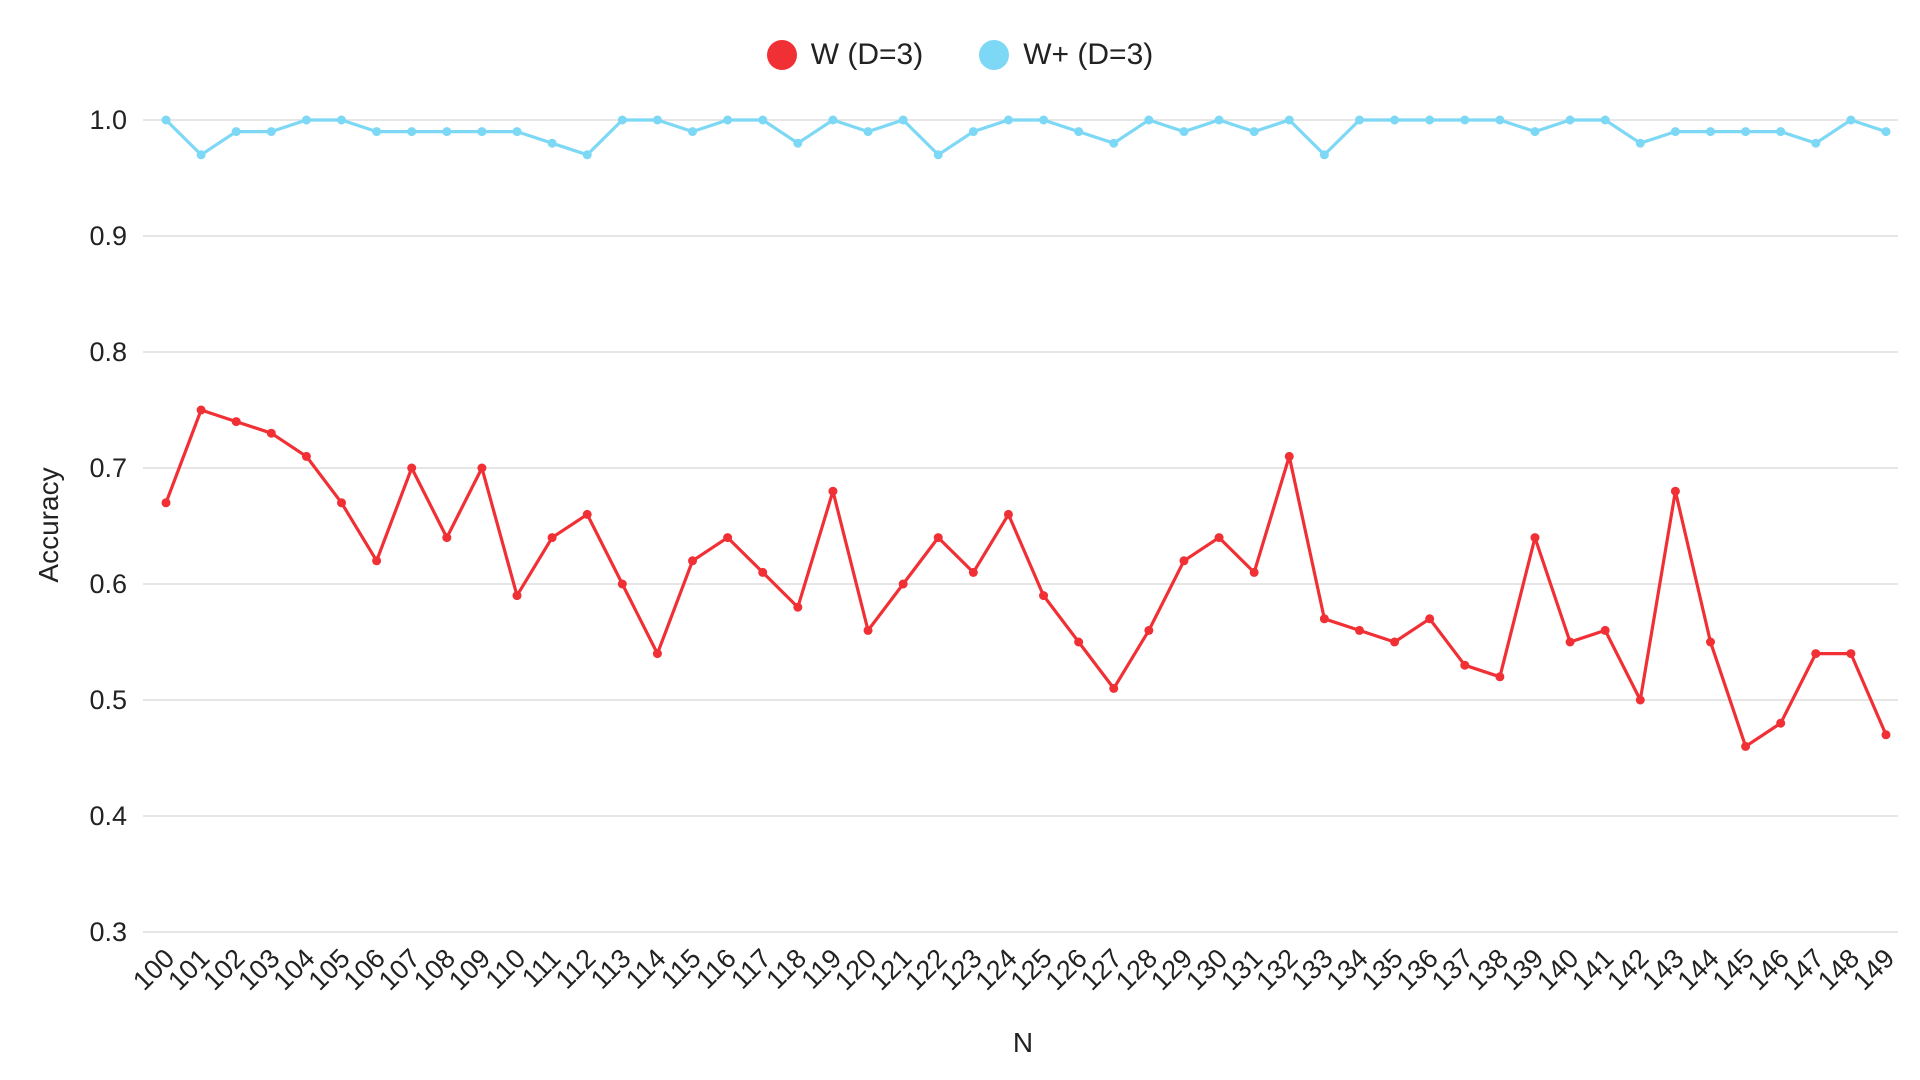 The image size is (1920, 1080). Describe the element at coordinates (1066, 55) in the screenshot. I see `legend-item-w-plus: W+ (D=3)` at that location.